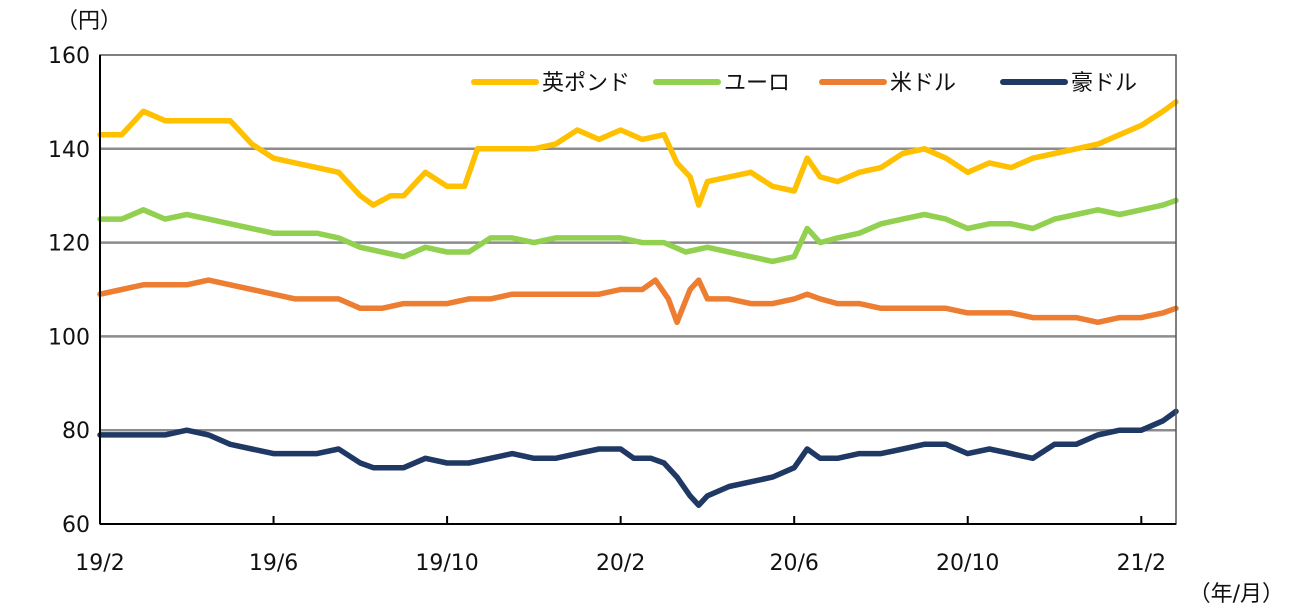  What do you see at coordinates (273, 563) in the screenshot?
I see `x-tick-label: 19/6` at bounding box center [273, 563].